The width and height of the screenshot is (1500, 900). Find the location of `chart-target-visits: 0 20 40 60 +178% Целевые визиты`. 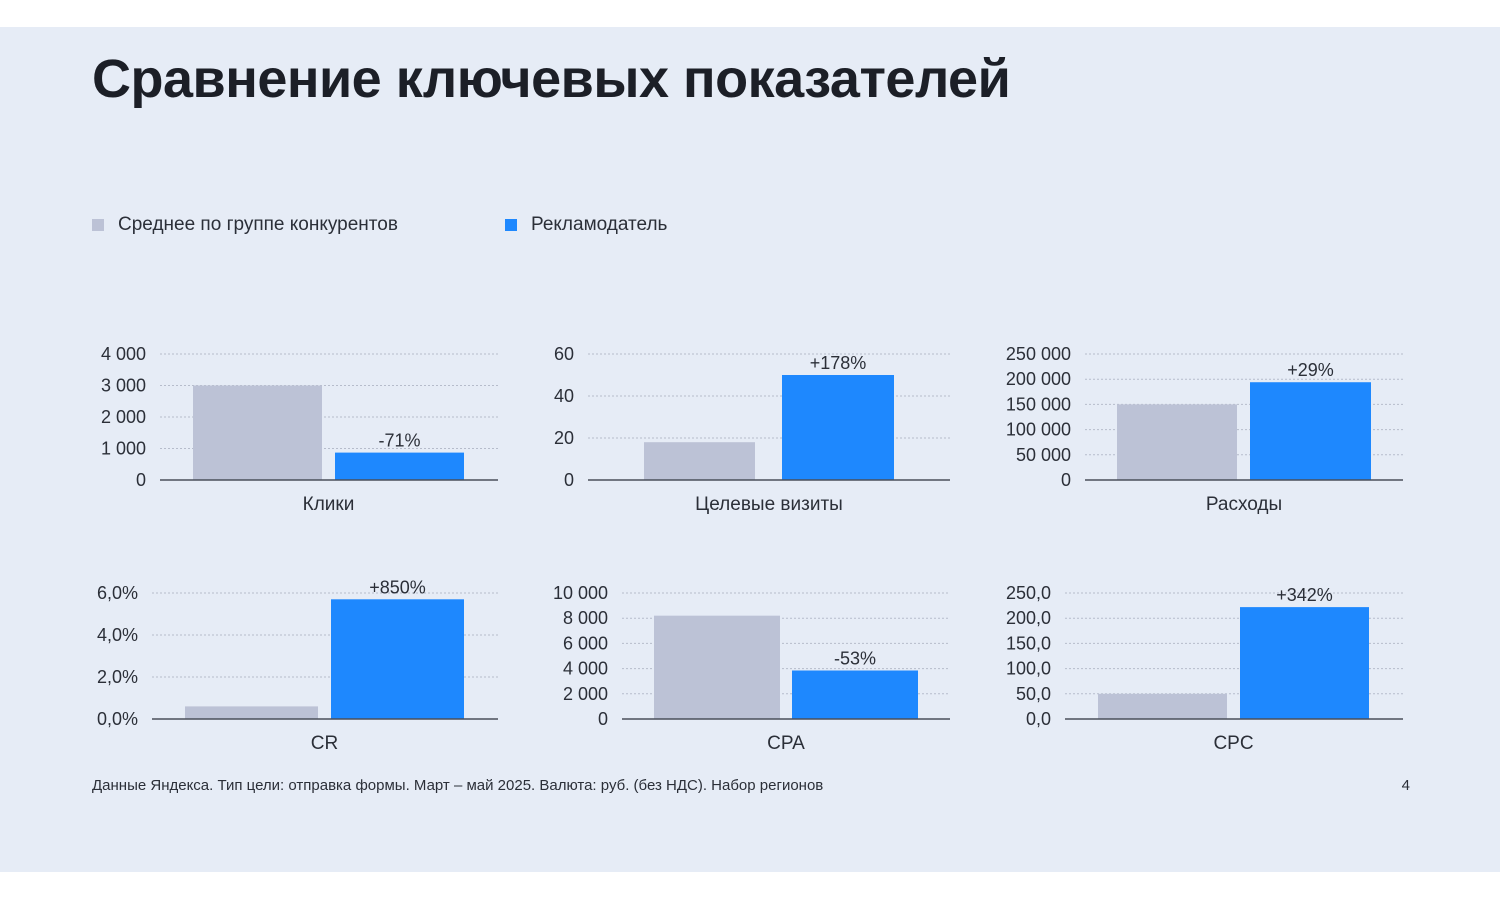

chart-target-visits: 0 20 40 60 +178% Целевые визиты is located at coordinates (745, 430).